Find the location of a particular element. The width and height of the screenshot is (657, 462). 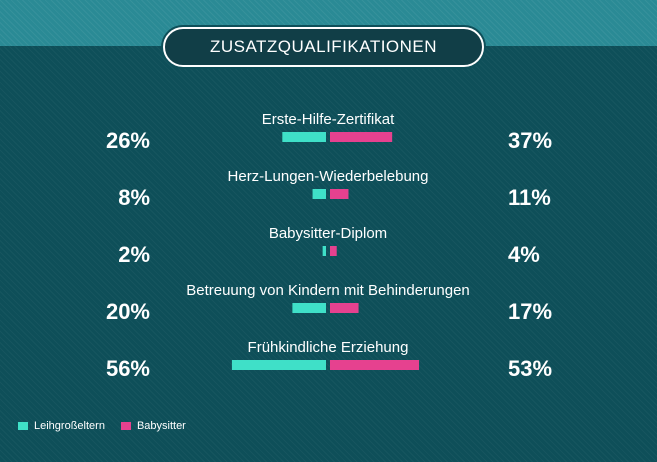

legend-swatch-leihgrosseltern is located at coordinates (23, 426).